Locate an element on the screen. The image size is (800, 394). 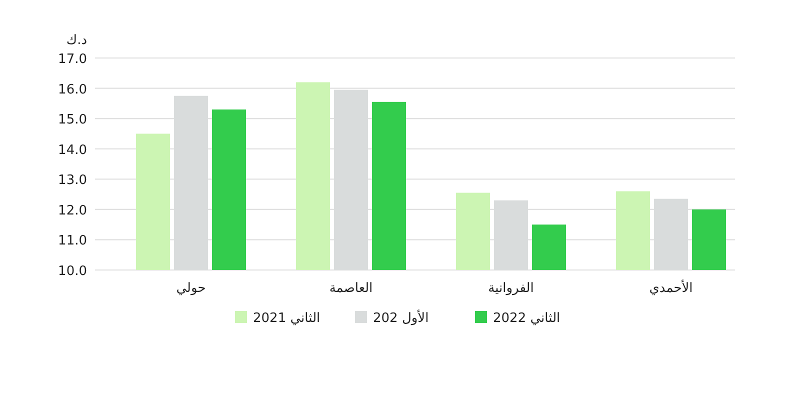
y-tick-label: 12.0 is located at coordinates (72, 210).